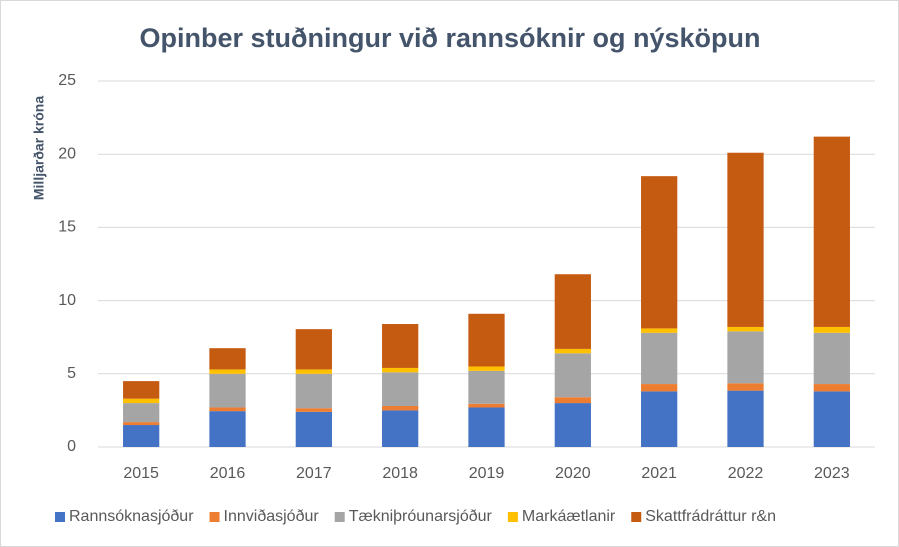  What do you see at coordinates (131, 516) in the screenshot?
I see `legend-label: Rannsóknasjóður` at bounding box center [131, 516].